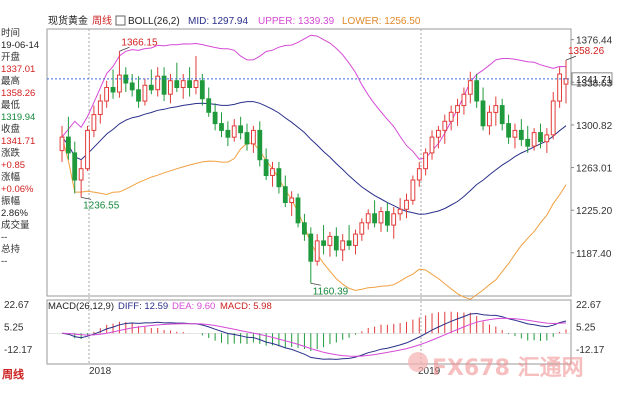 The height and width of the screenshot is (400, 640). Describe the element at coordinates (100, 371) in the screenshot. I see `x-label-2018: 2018` at that location.